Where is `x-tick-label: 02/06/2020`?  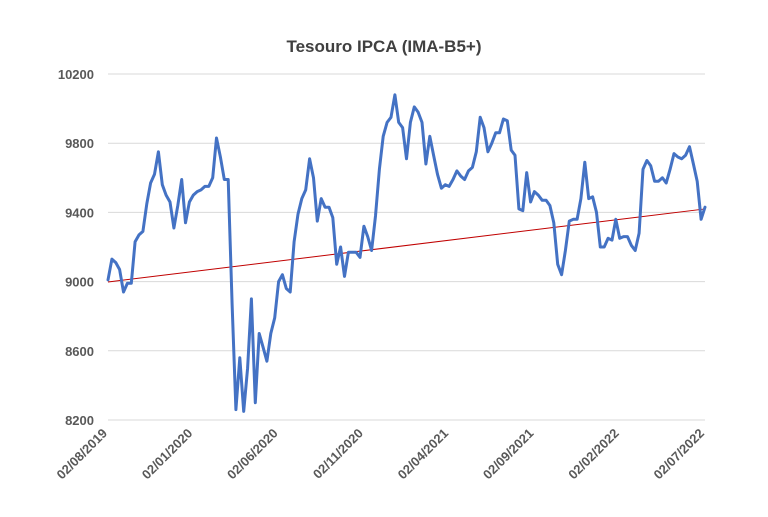
x-tick-label: 02/06/2020 is located at coordinates (252, 454).